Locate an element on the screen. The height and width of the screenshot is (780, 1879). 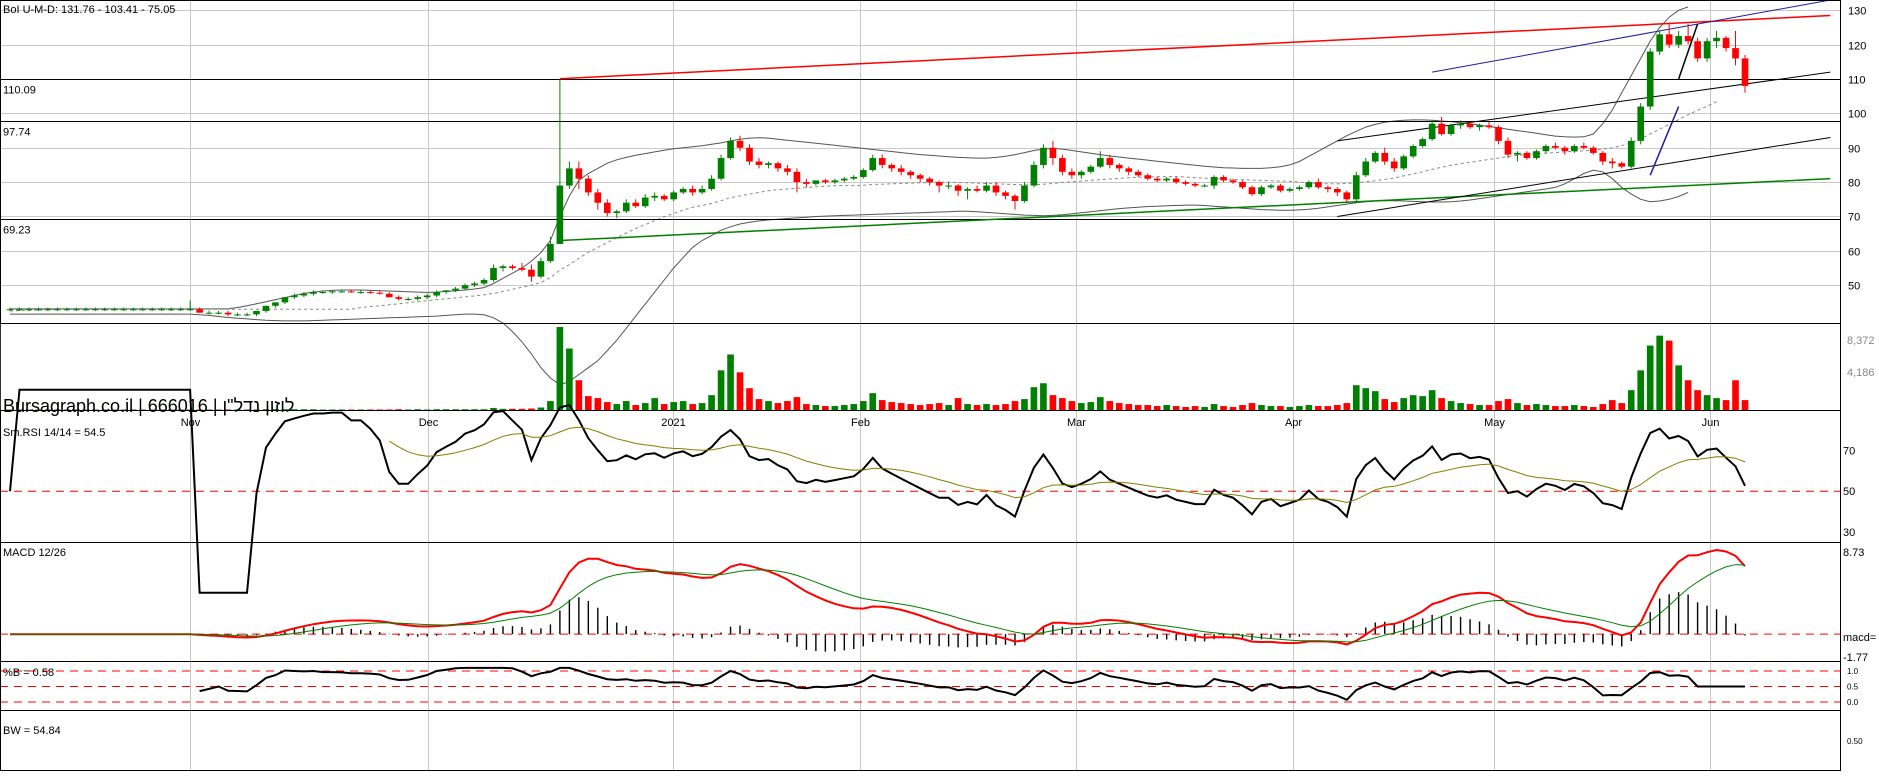
price-tick-label: 130 is located at coordinates (1857, 12).